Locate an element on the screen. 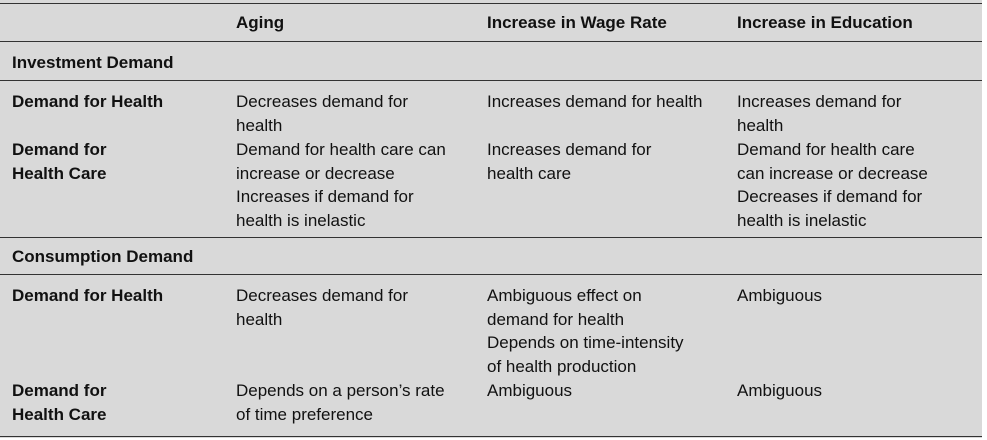 The image size is (987, 440). cell-consumption-health-education: Ambiguous is located at coordinates (780, 295).